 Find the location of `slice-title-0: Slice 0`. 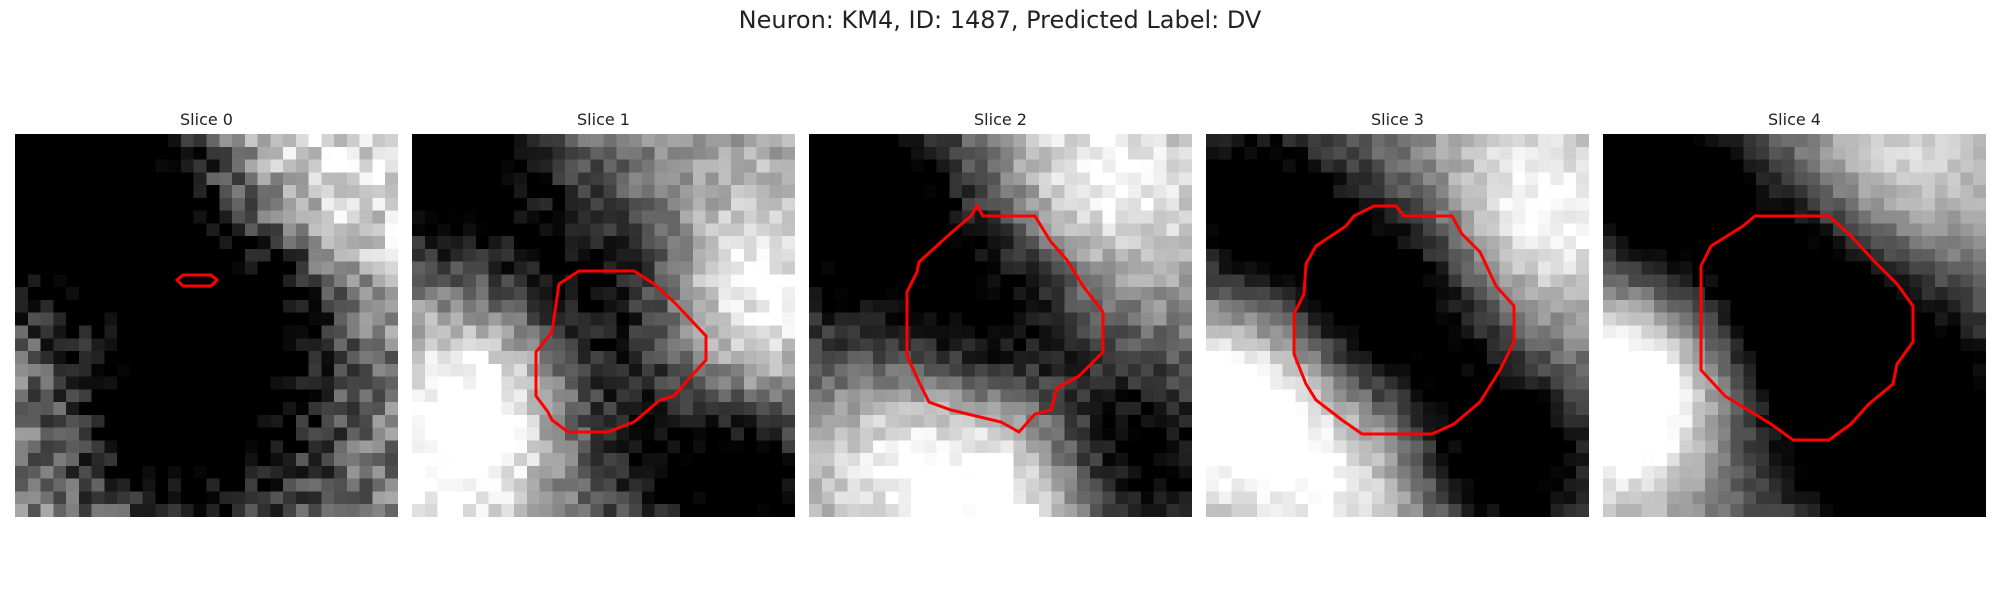

slice-title-0: Slice 0 is located at coordinates (206, 119).